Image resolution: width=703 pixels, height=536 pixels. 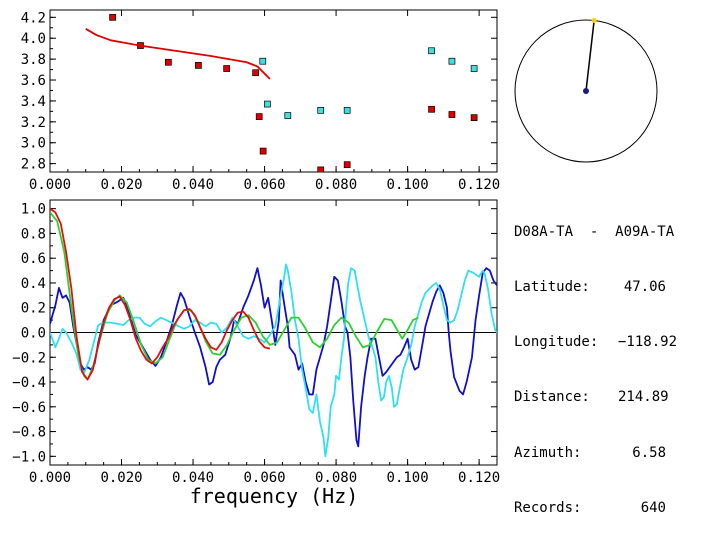 What do you see at coordinates (33, 39) in the screenshot?
I see `y-tick-label: 4.0` at bounding box center [33, 39].